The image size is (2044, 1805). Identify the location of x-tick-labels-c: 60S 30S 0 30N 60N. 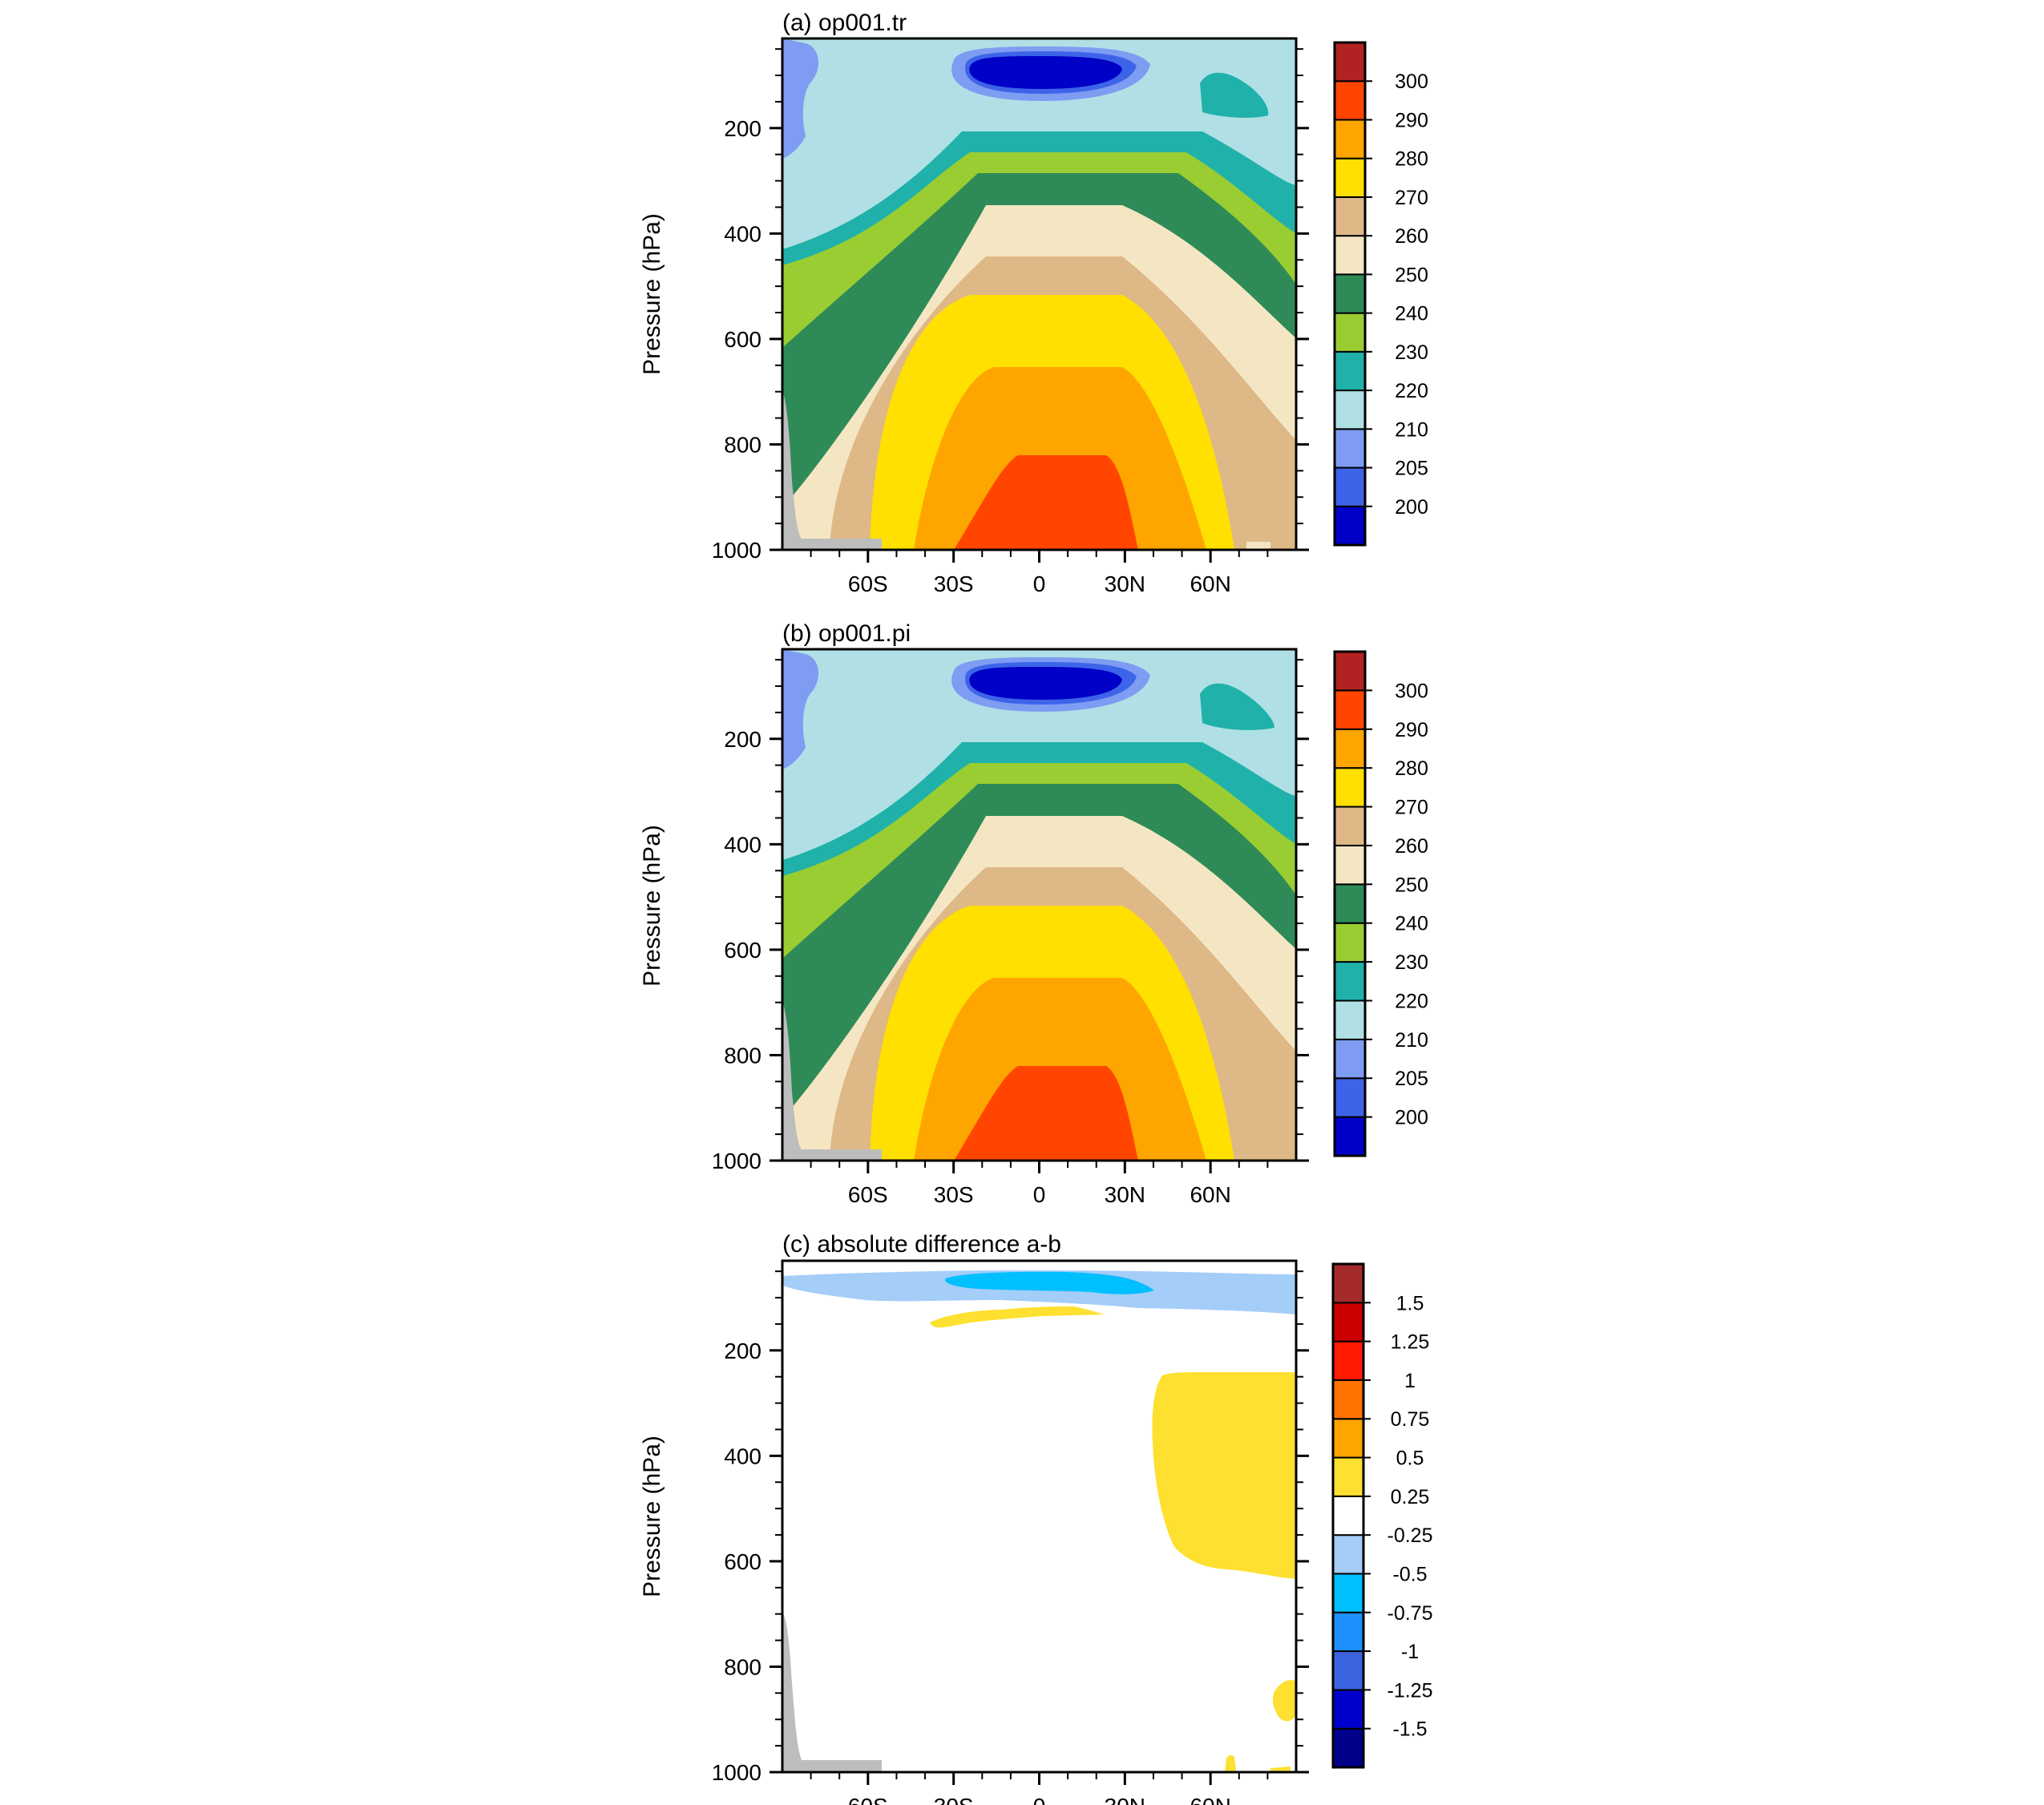
(1039, 1799).